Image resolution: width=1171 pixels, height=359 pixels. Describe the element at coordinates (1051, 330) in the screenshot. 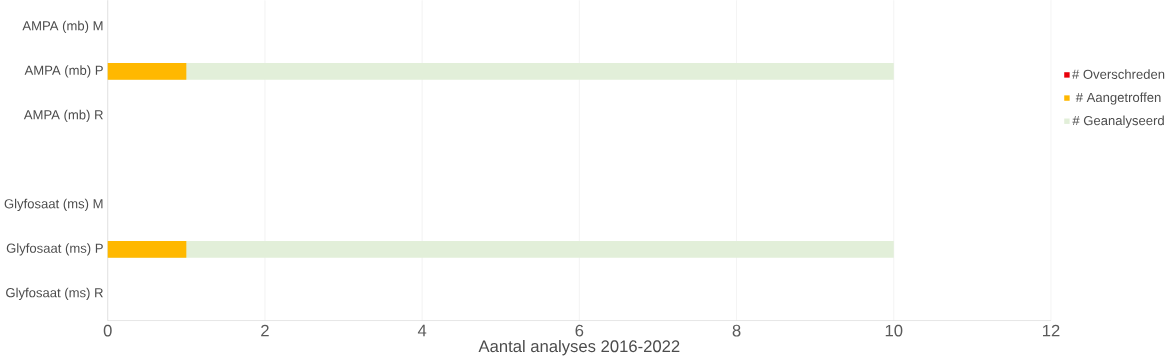

I see `x-tick-label: 12` at that location.